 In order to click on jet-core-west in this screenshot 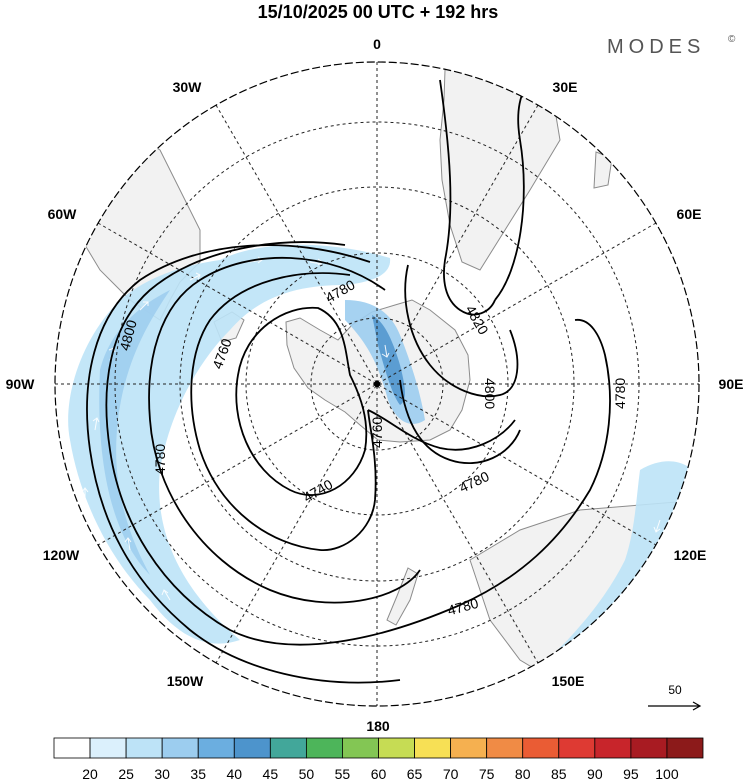, I will do `click(134, 432)`.